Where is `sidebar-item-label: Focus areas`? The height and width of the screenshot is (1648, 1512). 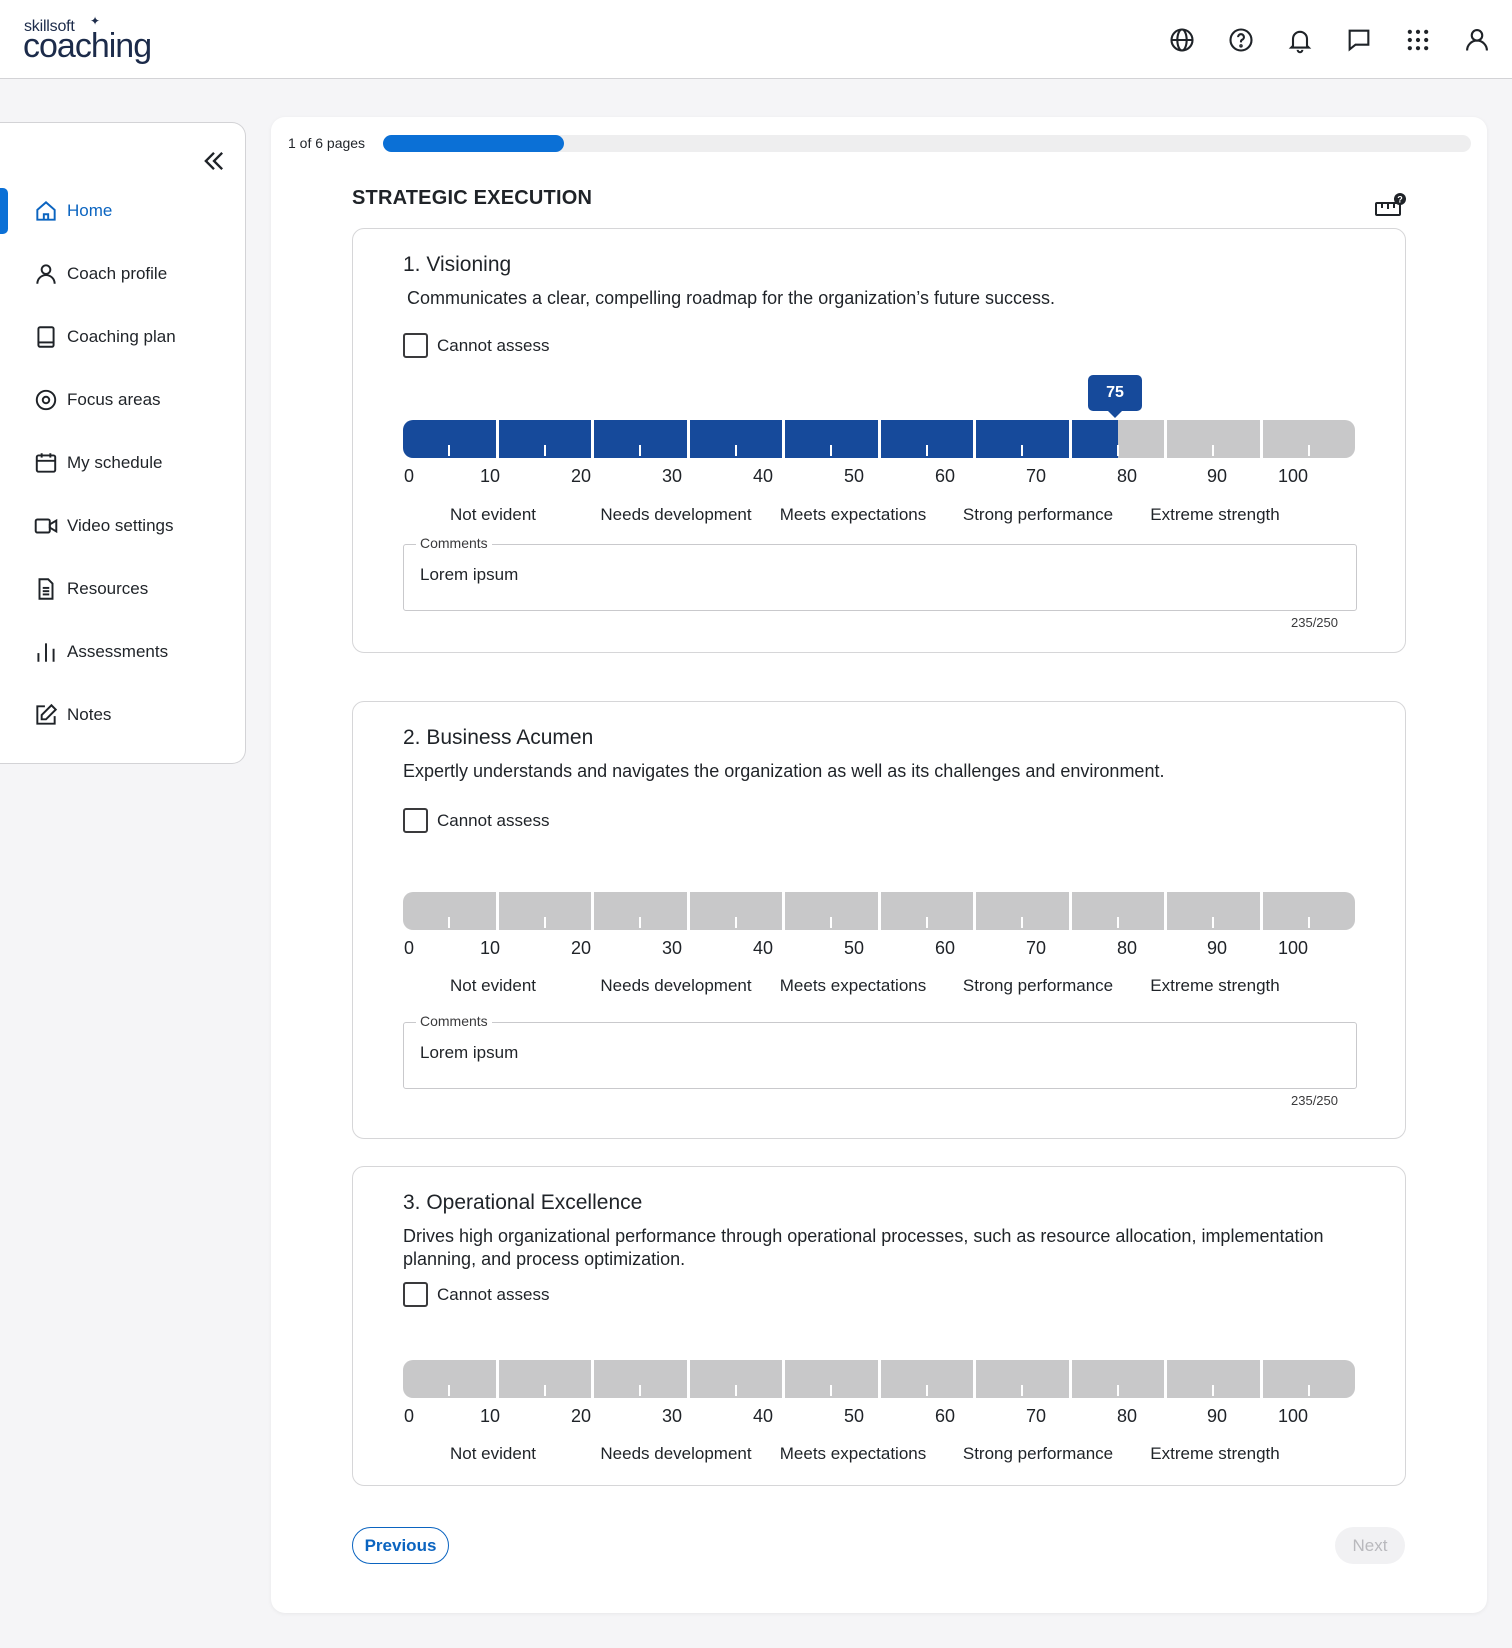 sidebar-item-label: Focus areas is located at coordinates (114, 399).